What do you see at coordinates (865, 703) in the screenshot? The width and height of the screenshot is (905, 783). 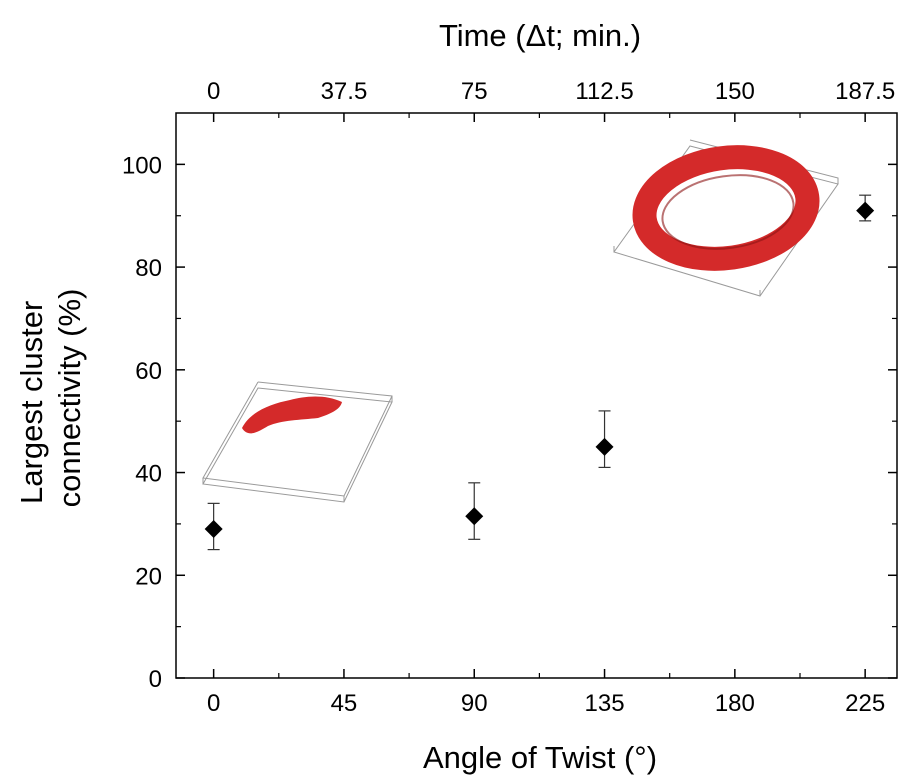 I see `x-tick-label: 225` at bounding box center [865, 703].